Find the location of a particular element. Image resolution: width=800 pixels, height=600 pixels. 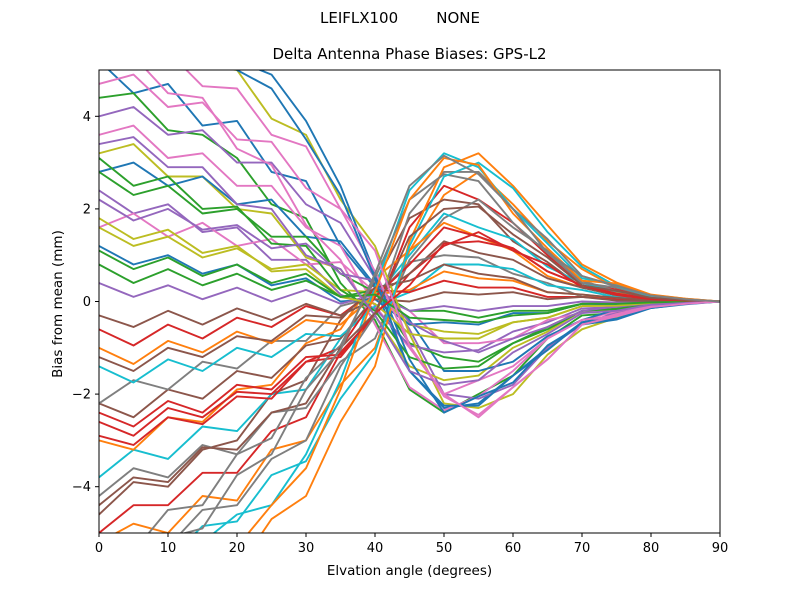

x-tick-label: 70 is located at coordinates (582, 548).